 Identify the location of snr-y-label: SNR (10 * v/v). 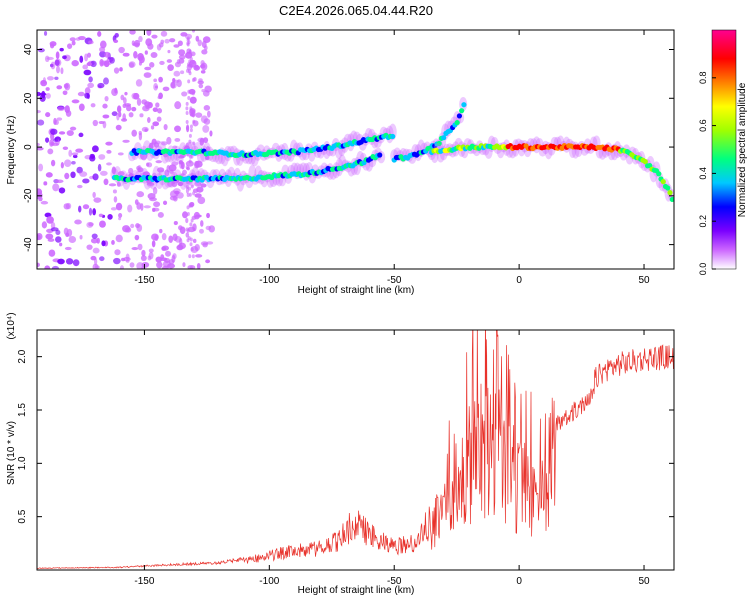
(11, 453).